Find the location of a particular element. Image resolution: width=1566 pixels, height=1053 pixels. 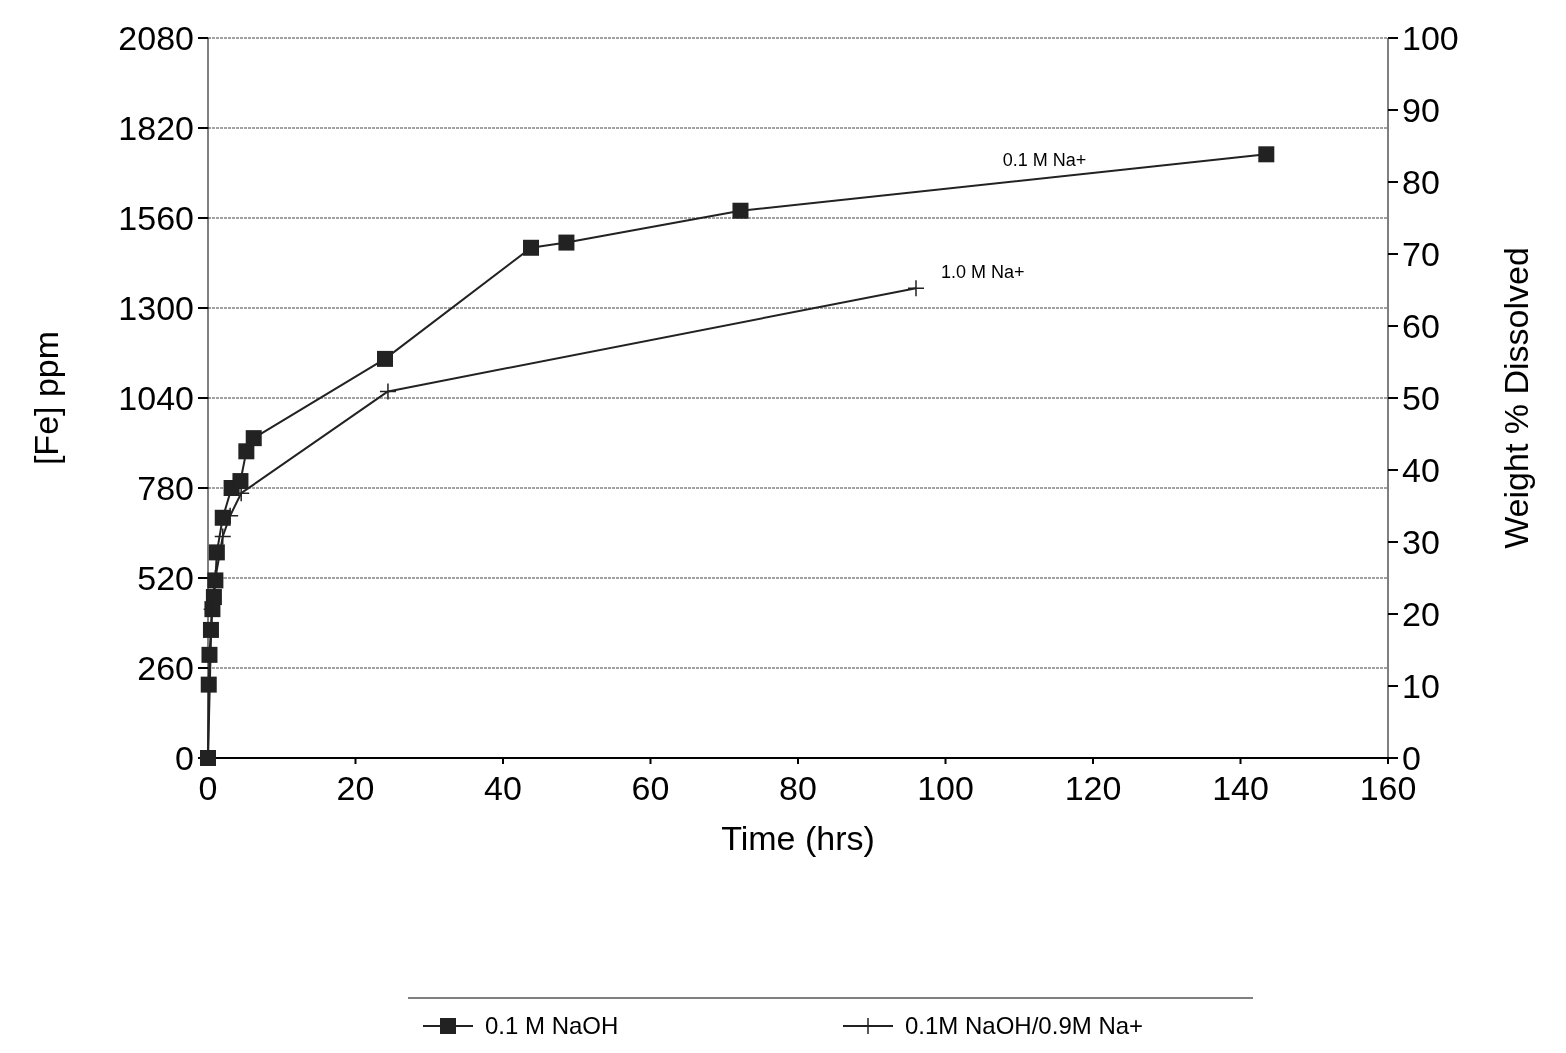

y2-tick-label: 20 is located at coordinates (1421, 613).